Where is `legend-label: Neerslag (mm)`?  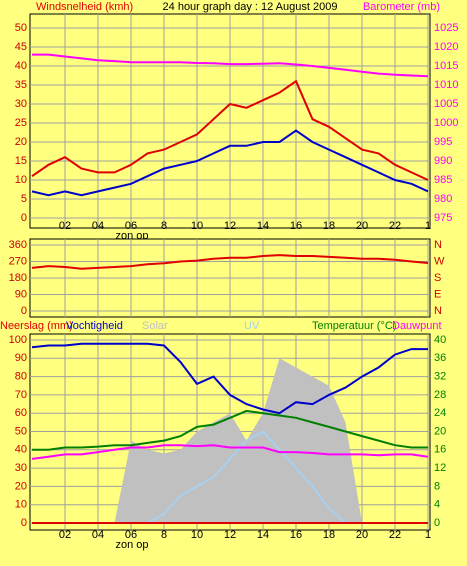 legend-label: Neerslag (mm) is located at coordinates (36, 326).